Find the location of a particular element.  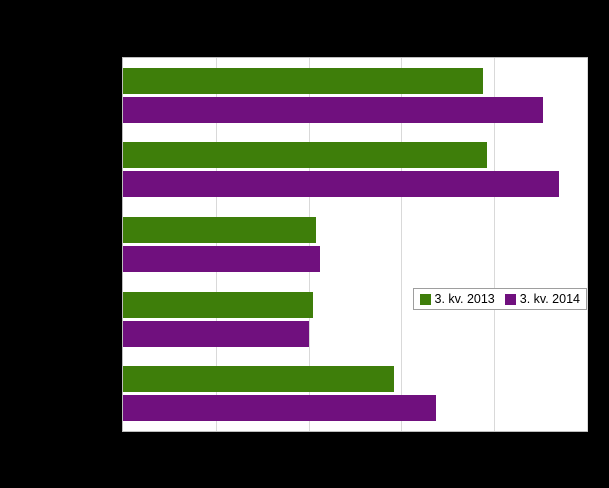

legend-item-2014: 3. kv. 2014 is located at coordinates (542, 299).